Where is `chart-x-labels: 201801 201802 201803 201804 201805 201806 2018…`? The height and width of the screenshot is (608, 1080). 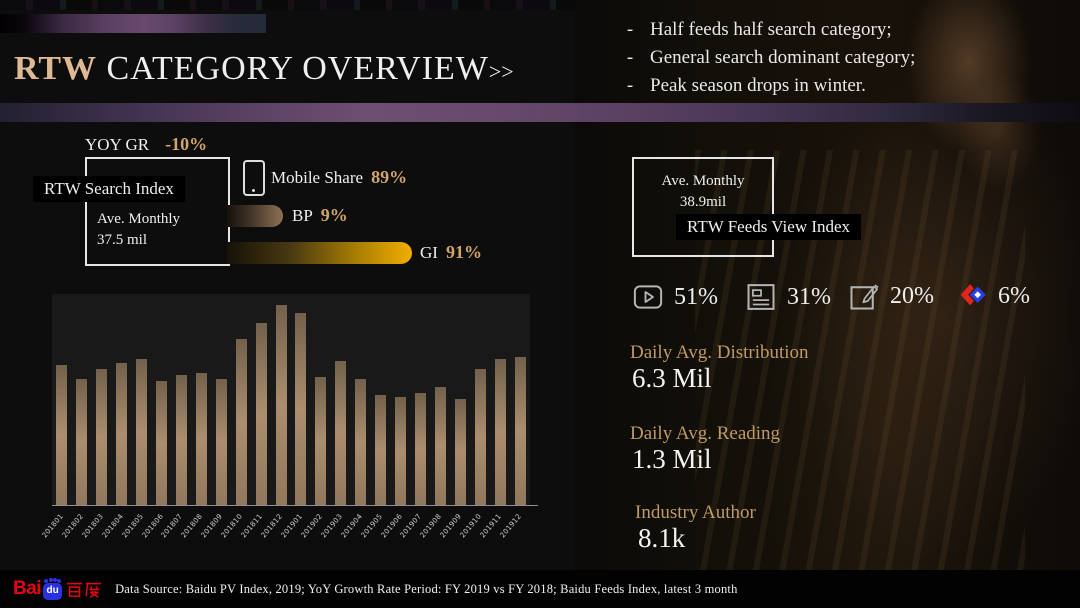 chart-x-labels: 201801 201802 201803 201804 201805 201806 2018… is located at coordinates (289, 532).